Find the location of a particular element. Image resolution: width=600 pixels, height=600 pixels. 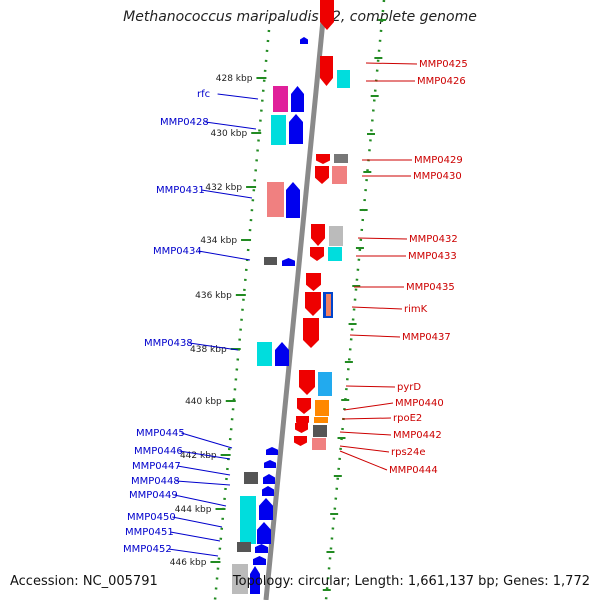

gene-label-left: MMP0447 is located at coordinates (156, 466).